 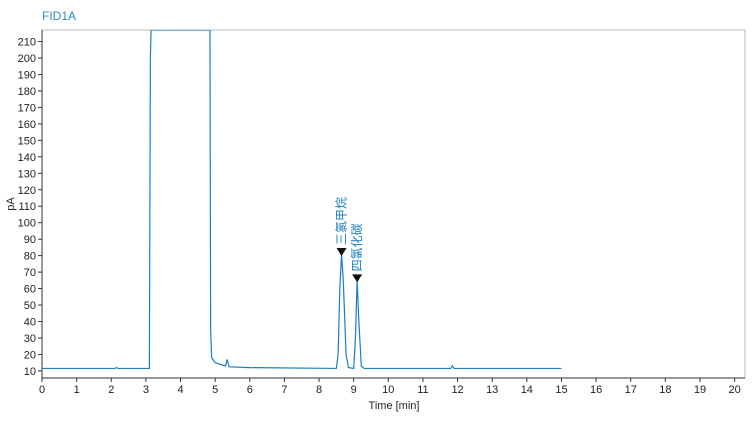 I want to click on x-tick-label: 10, so click(x=388, y=390).